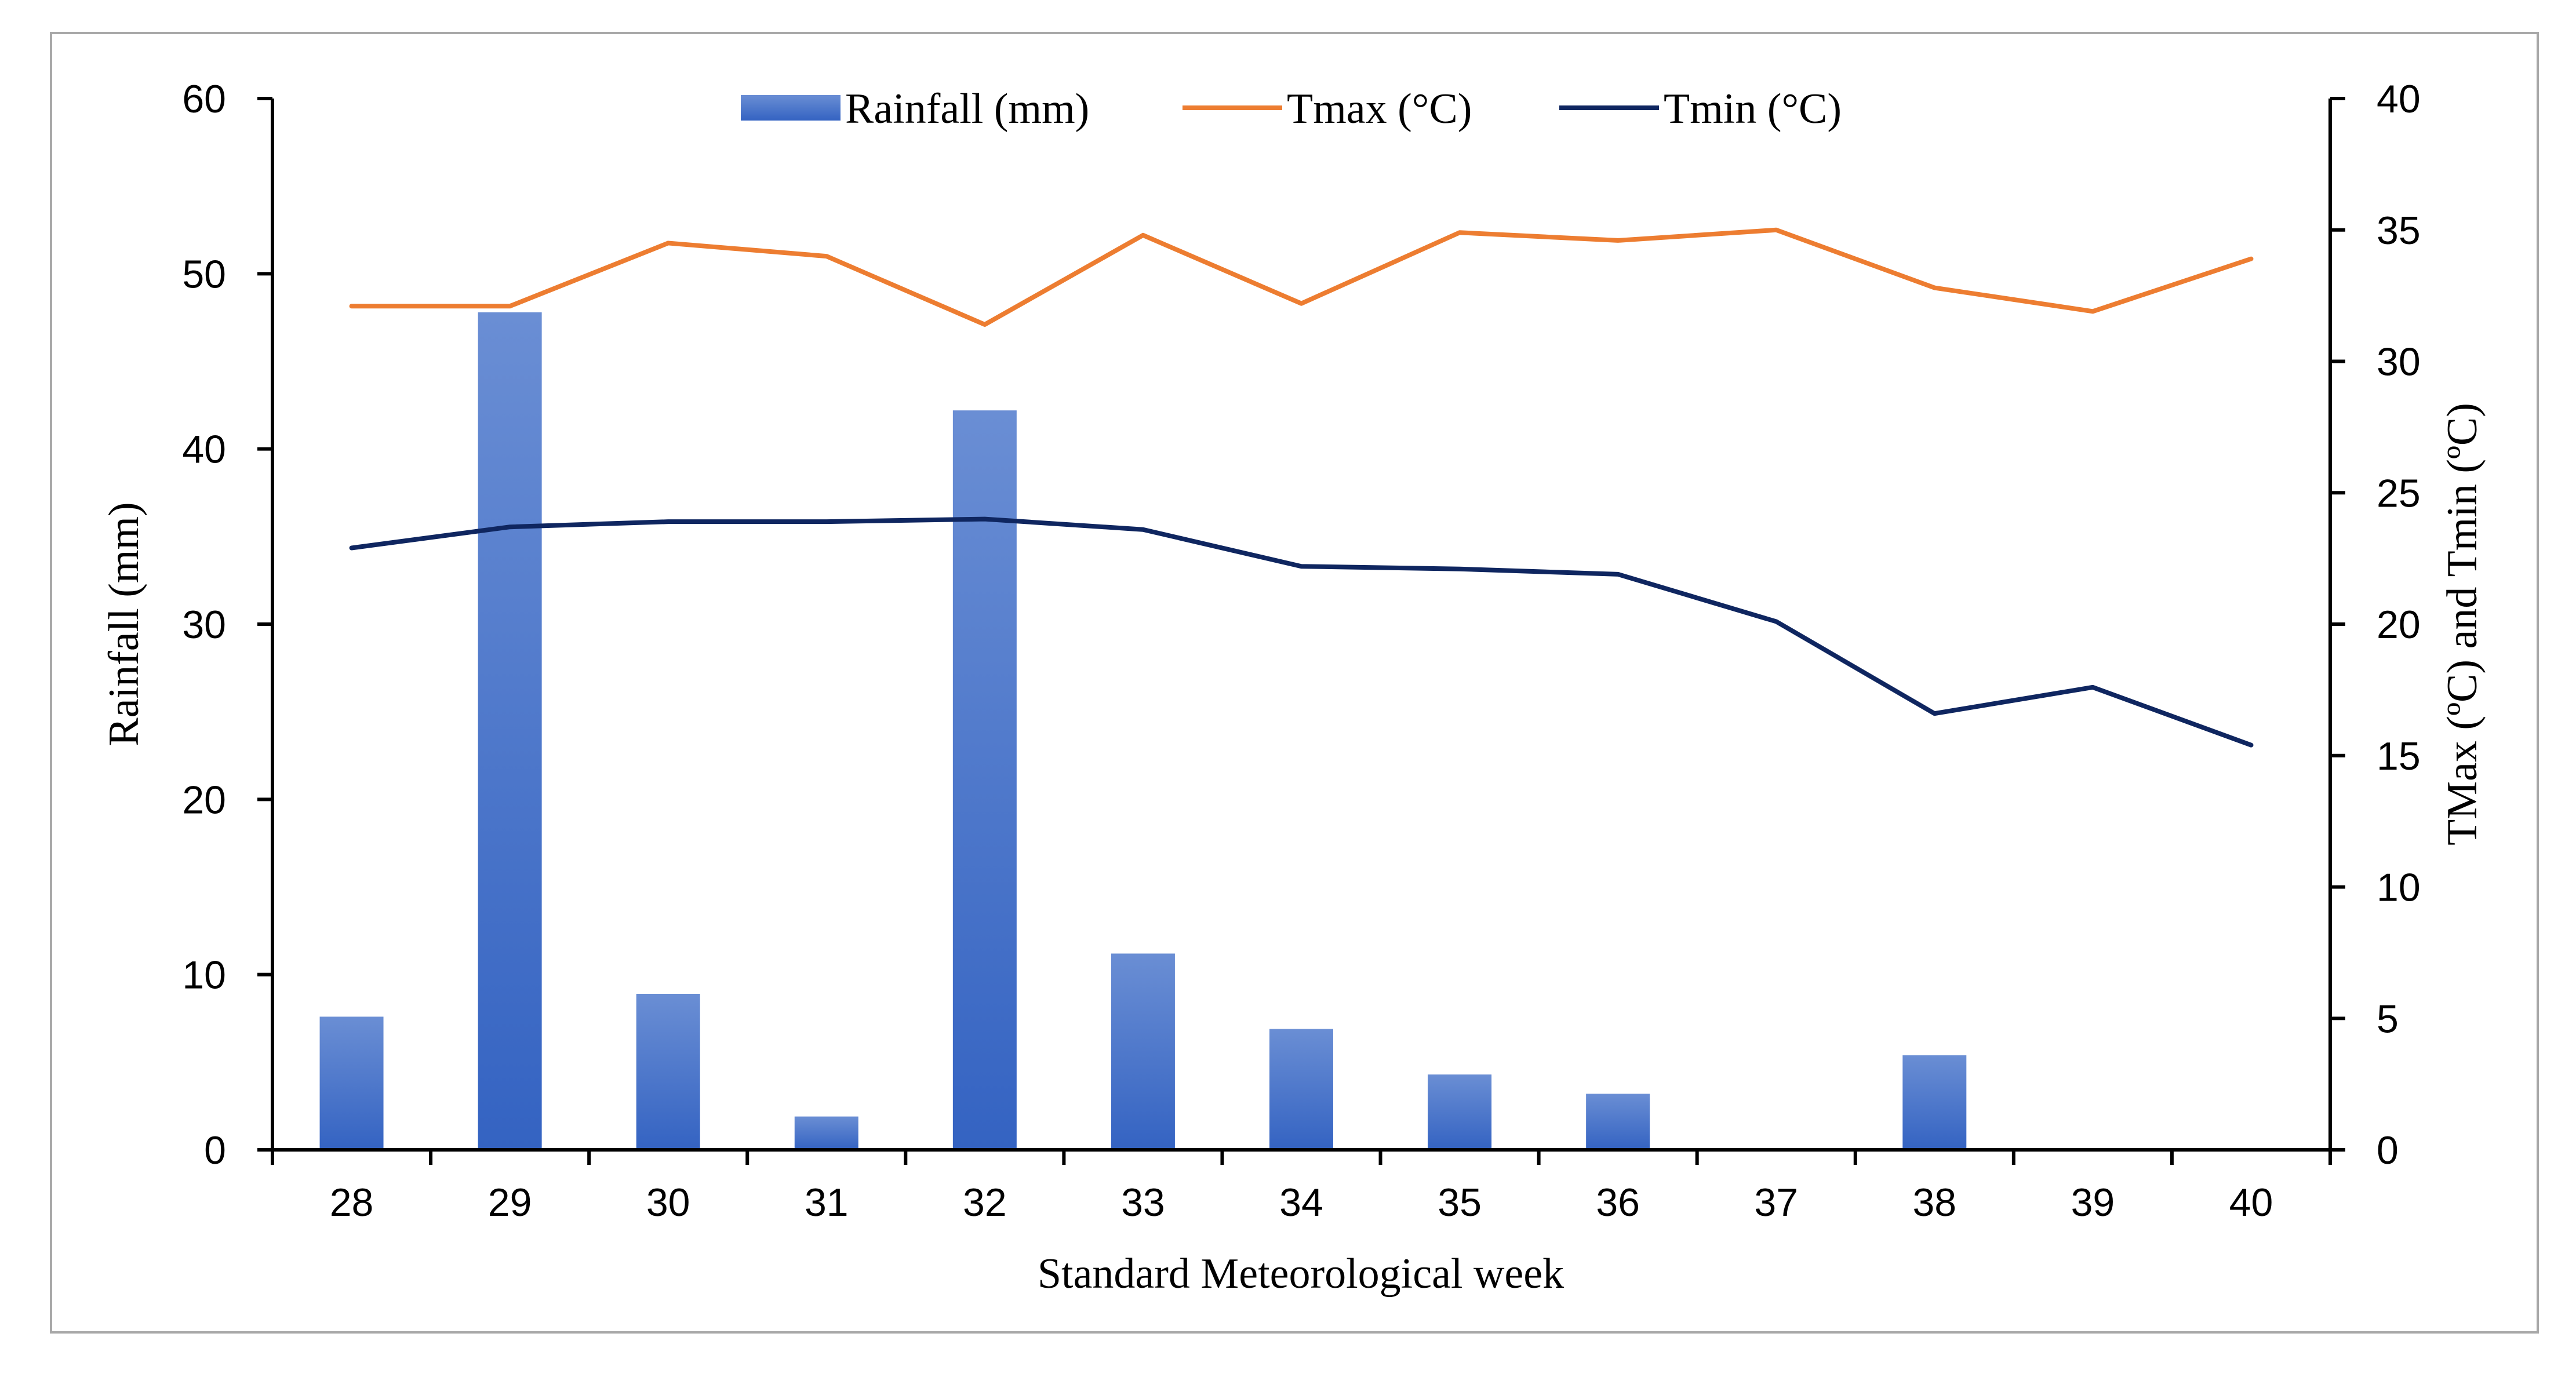  What do you see at coordinates (215, 1150) in the screenshot?
I see `y-tick-label: 0` at bounding box center [215, 1150].